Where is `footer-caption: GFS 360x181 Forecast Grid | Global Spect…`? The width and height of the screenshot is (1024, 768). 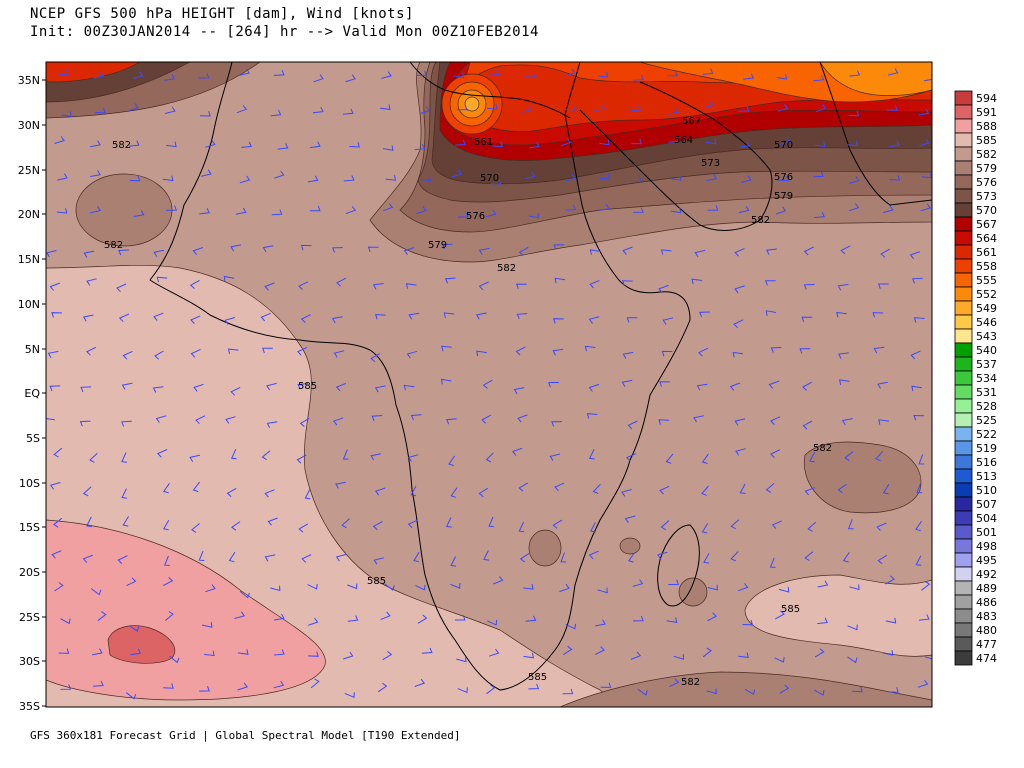
footer-caption: GFS 360x181 Forecast Grid | Global Spect… is located at coordinates (245, 735).